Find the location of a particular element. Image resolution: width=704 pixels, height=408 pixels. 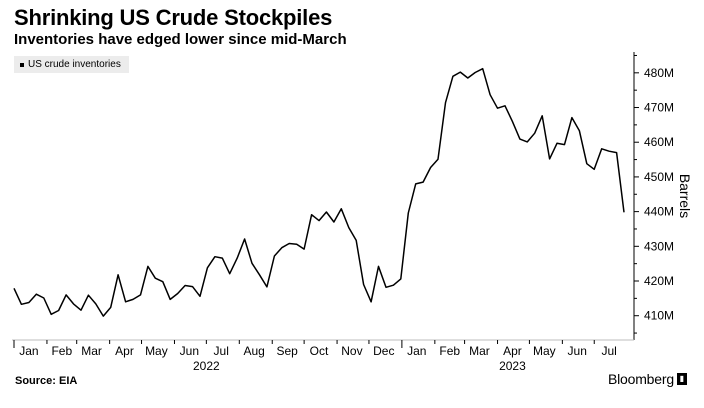

y-tick-label: 410M is located at coordinates (659, 316).